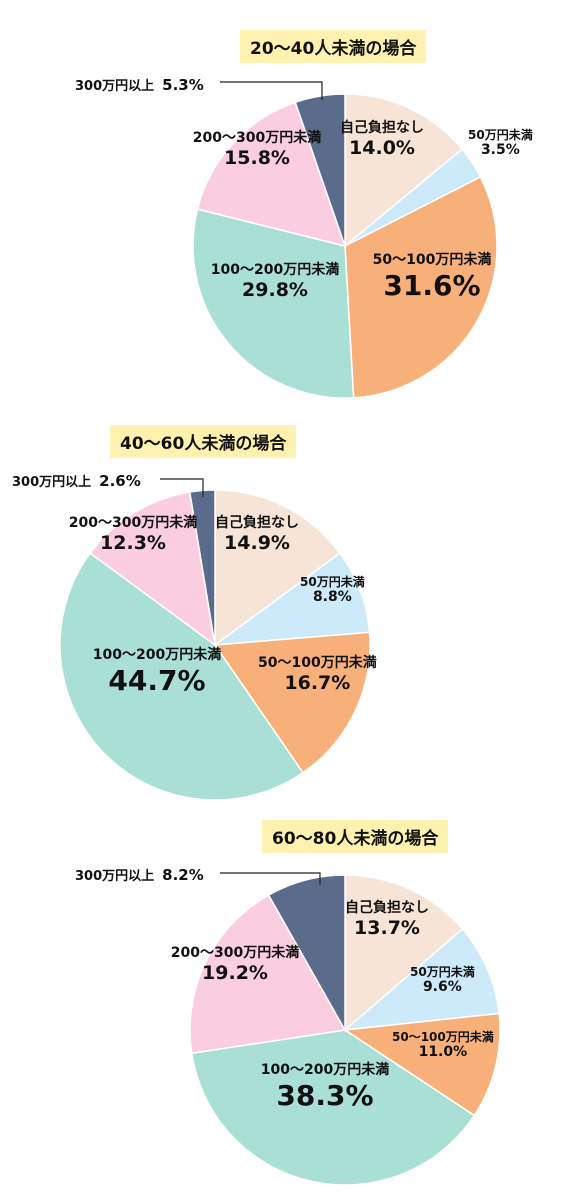 Image resolution: width=569 pixels, height=1200 pixels. What do you see at coordinates (76, 481) in the screenshot?
I see `slice-label-over-300: 300万円以上 2.6%` at bounding box center [76, 481].